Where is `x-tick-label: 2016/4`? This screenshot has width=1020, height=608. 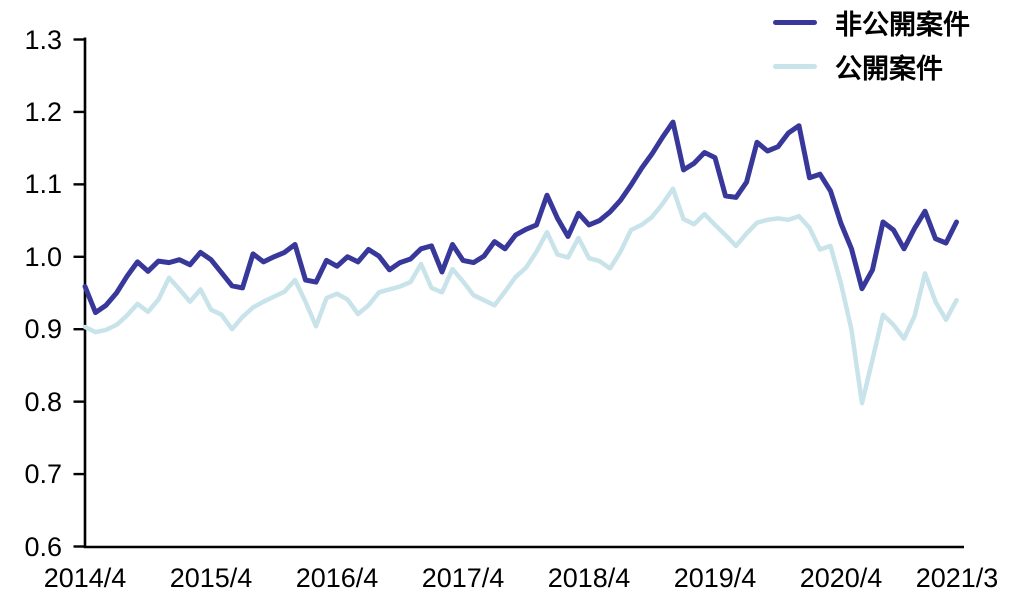
x-tick-label: 2016/4 is located at coordinates (337, 578).